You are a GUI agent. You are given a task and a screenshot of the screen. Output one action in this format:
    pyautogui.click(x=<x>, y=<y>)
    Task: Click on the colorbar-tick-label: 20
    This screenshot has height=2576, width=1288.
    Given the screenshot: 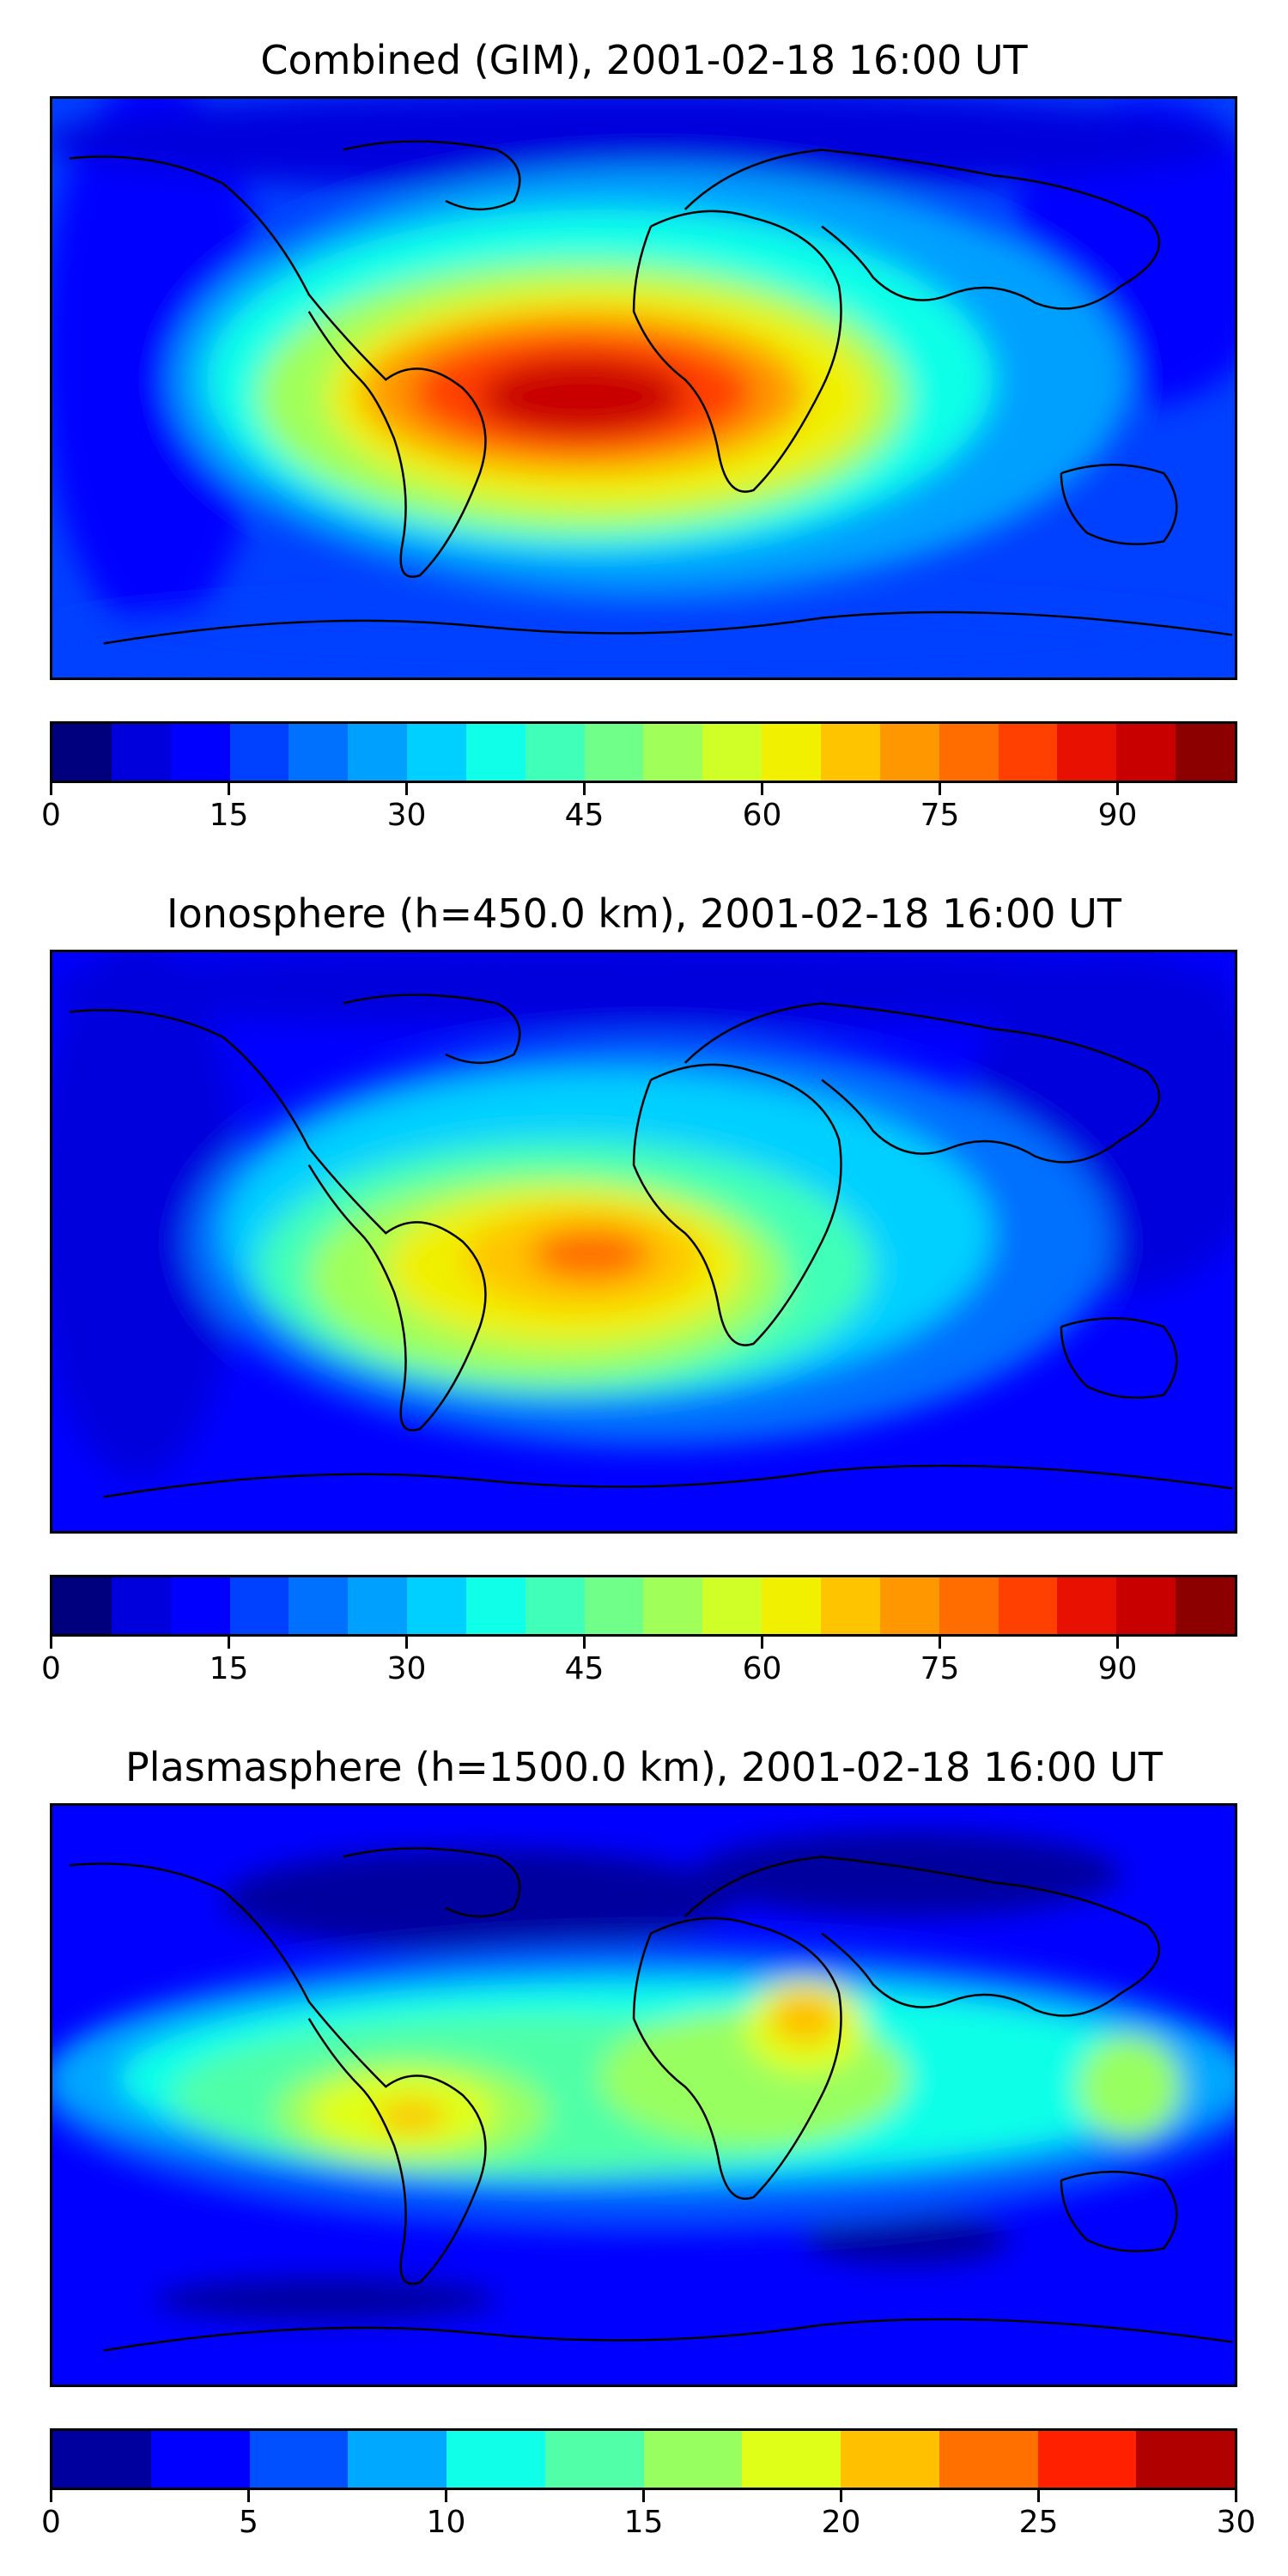 What is the action you would take?
    pyautogui.click(x=841, y=2522)
    